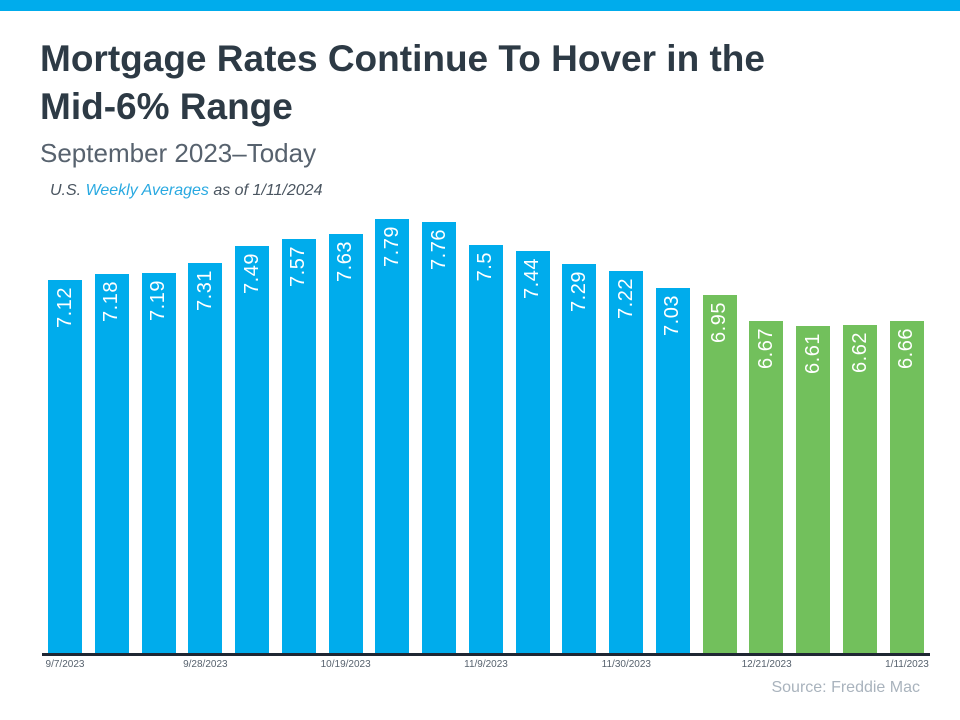 Image resolution: width=960 pixels, height=720 pixels. I want to click on bar-value-label: 7.76, so click(438, 249).